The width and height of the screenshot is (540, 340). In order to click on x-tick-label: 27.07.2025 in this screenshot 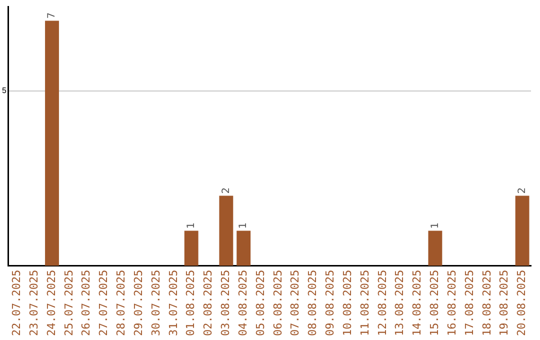, I will do `click(103, 303)`.